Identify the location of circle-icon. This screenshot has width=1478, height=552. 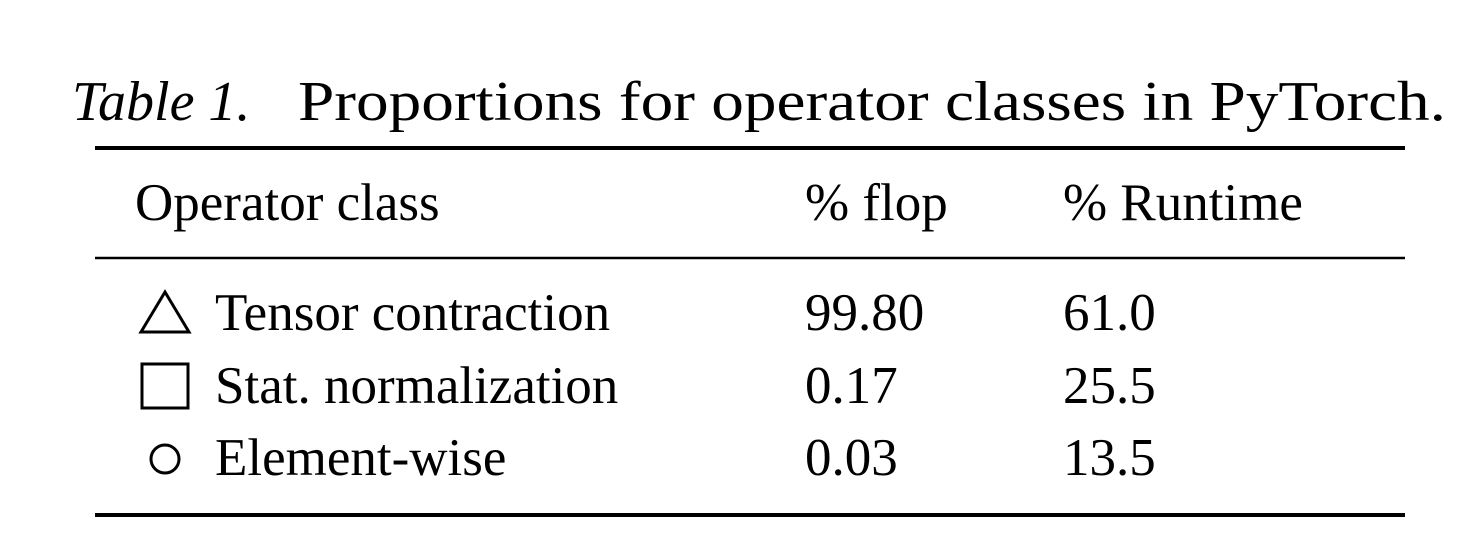
(165, 459).